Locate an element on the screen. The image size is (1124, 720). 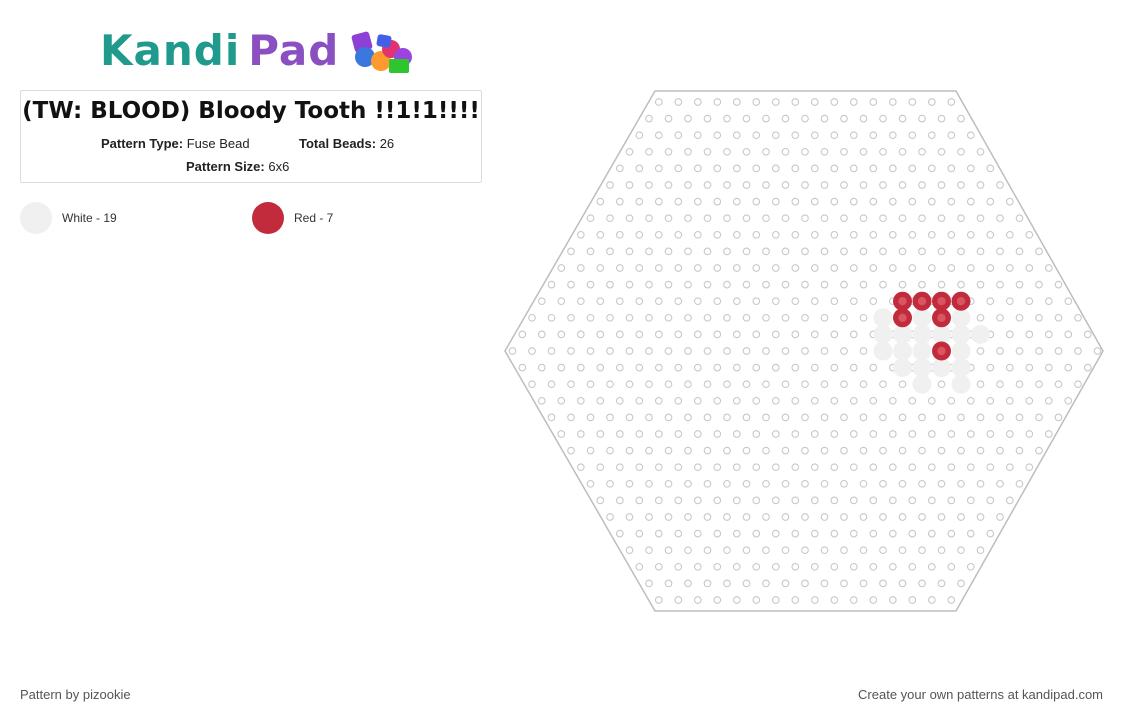
kandipad-promo-link: Create your own patterns at kandipad.com is located at coordinates (980, 694).